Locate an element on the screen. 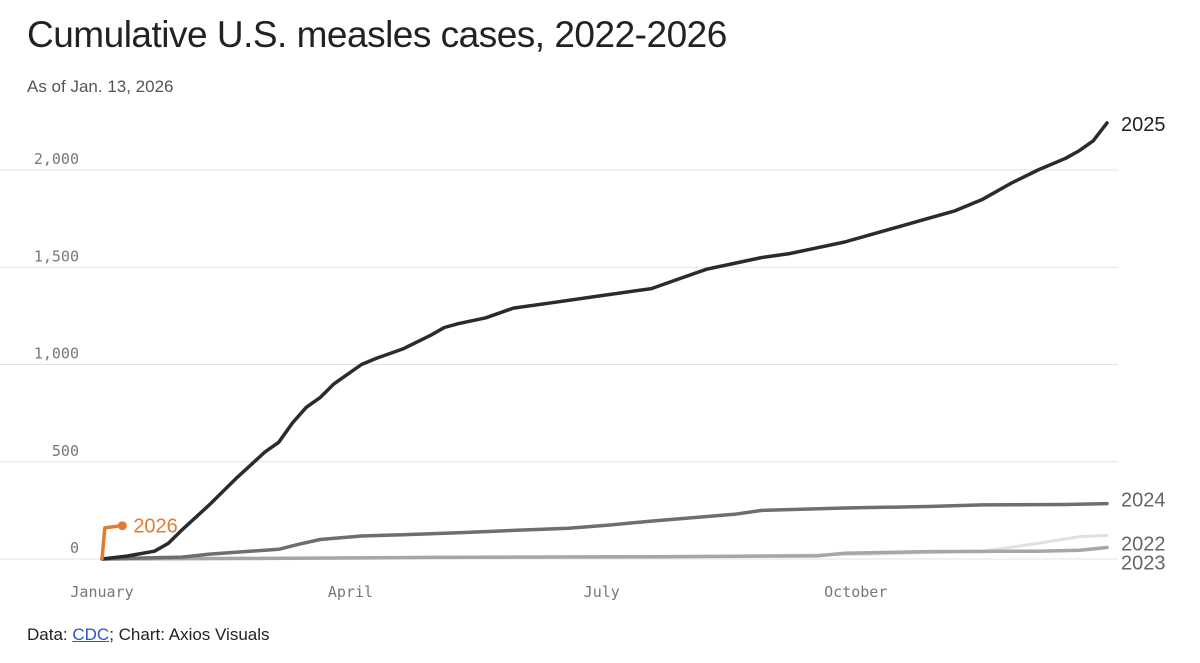  x-tick-label: July is located at coordinates (602, 592).